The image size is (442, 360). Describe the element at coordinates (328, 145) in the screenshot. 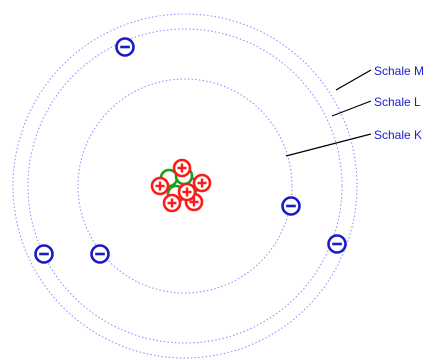

I see `leader-line-shell-k` at that location.